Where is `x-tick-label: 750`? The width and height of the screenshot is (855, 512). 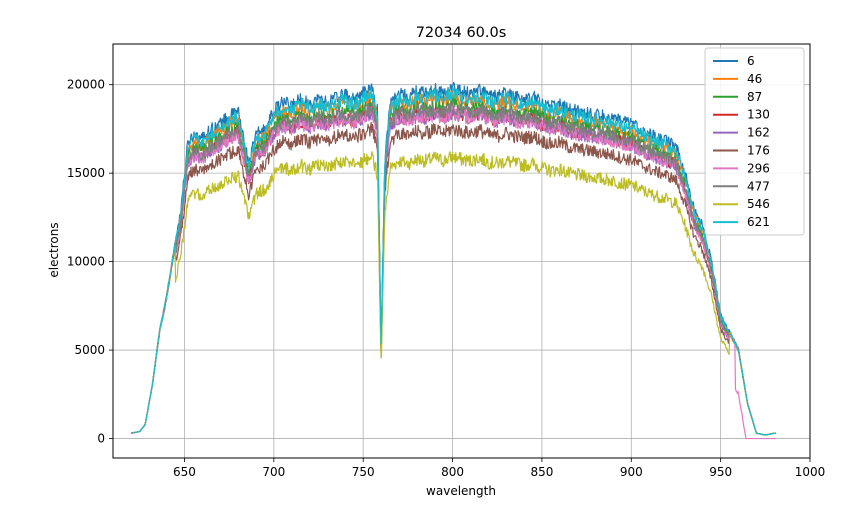 x-tick-label: 750 is located at coordinates (363, 472).